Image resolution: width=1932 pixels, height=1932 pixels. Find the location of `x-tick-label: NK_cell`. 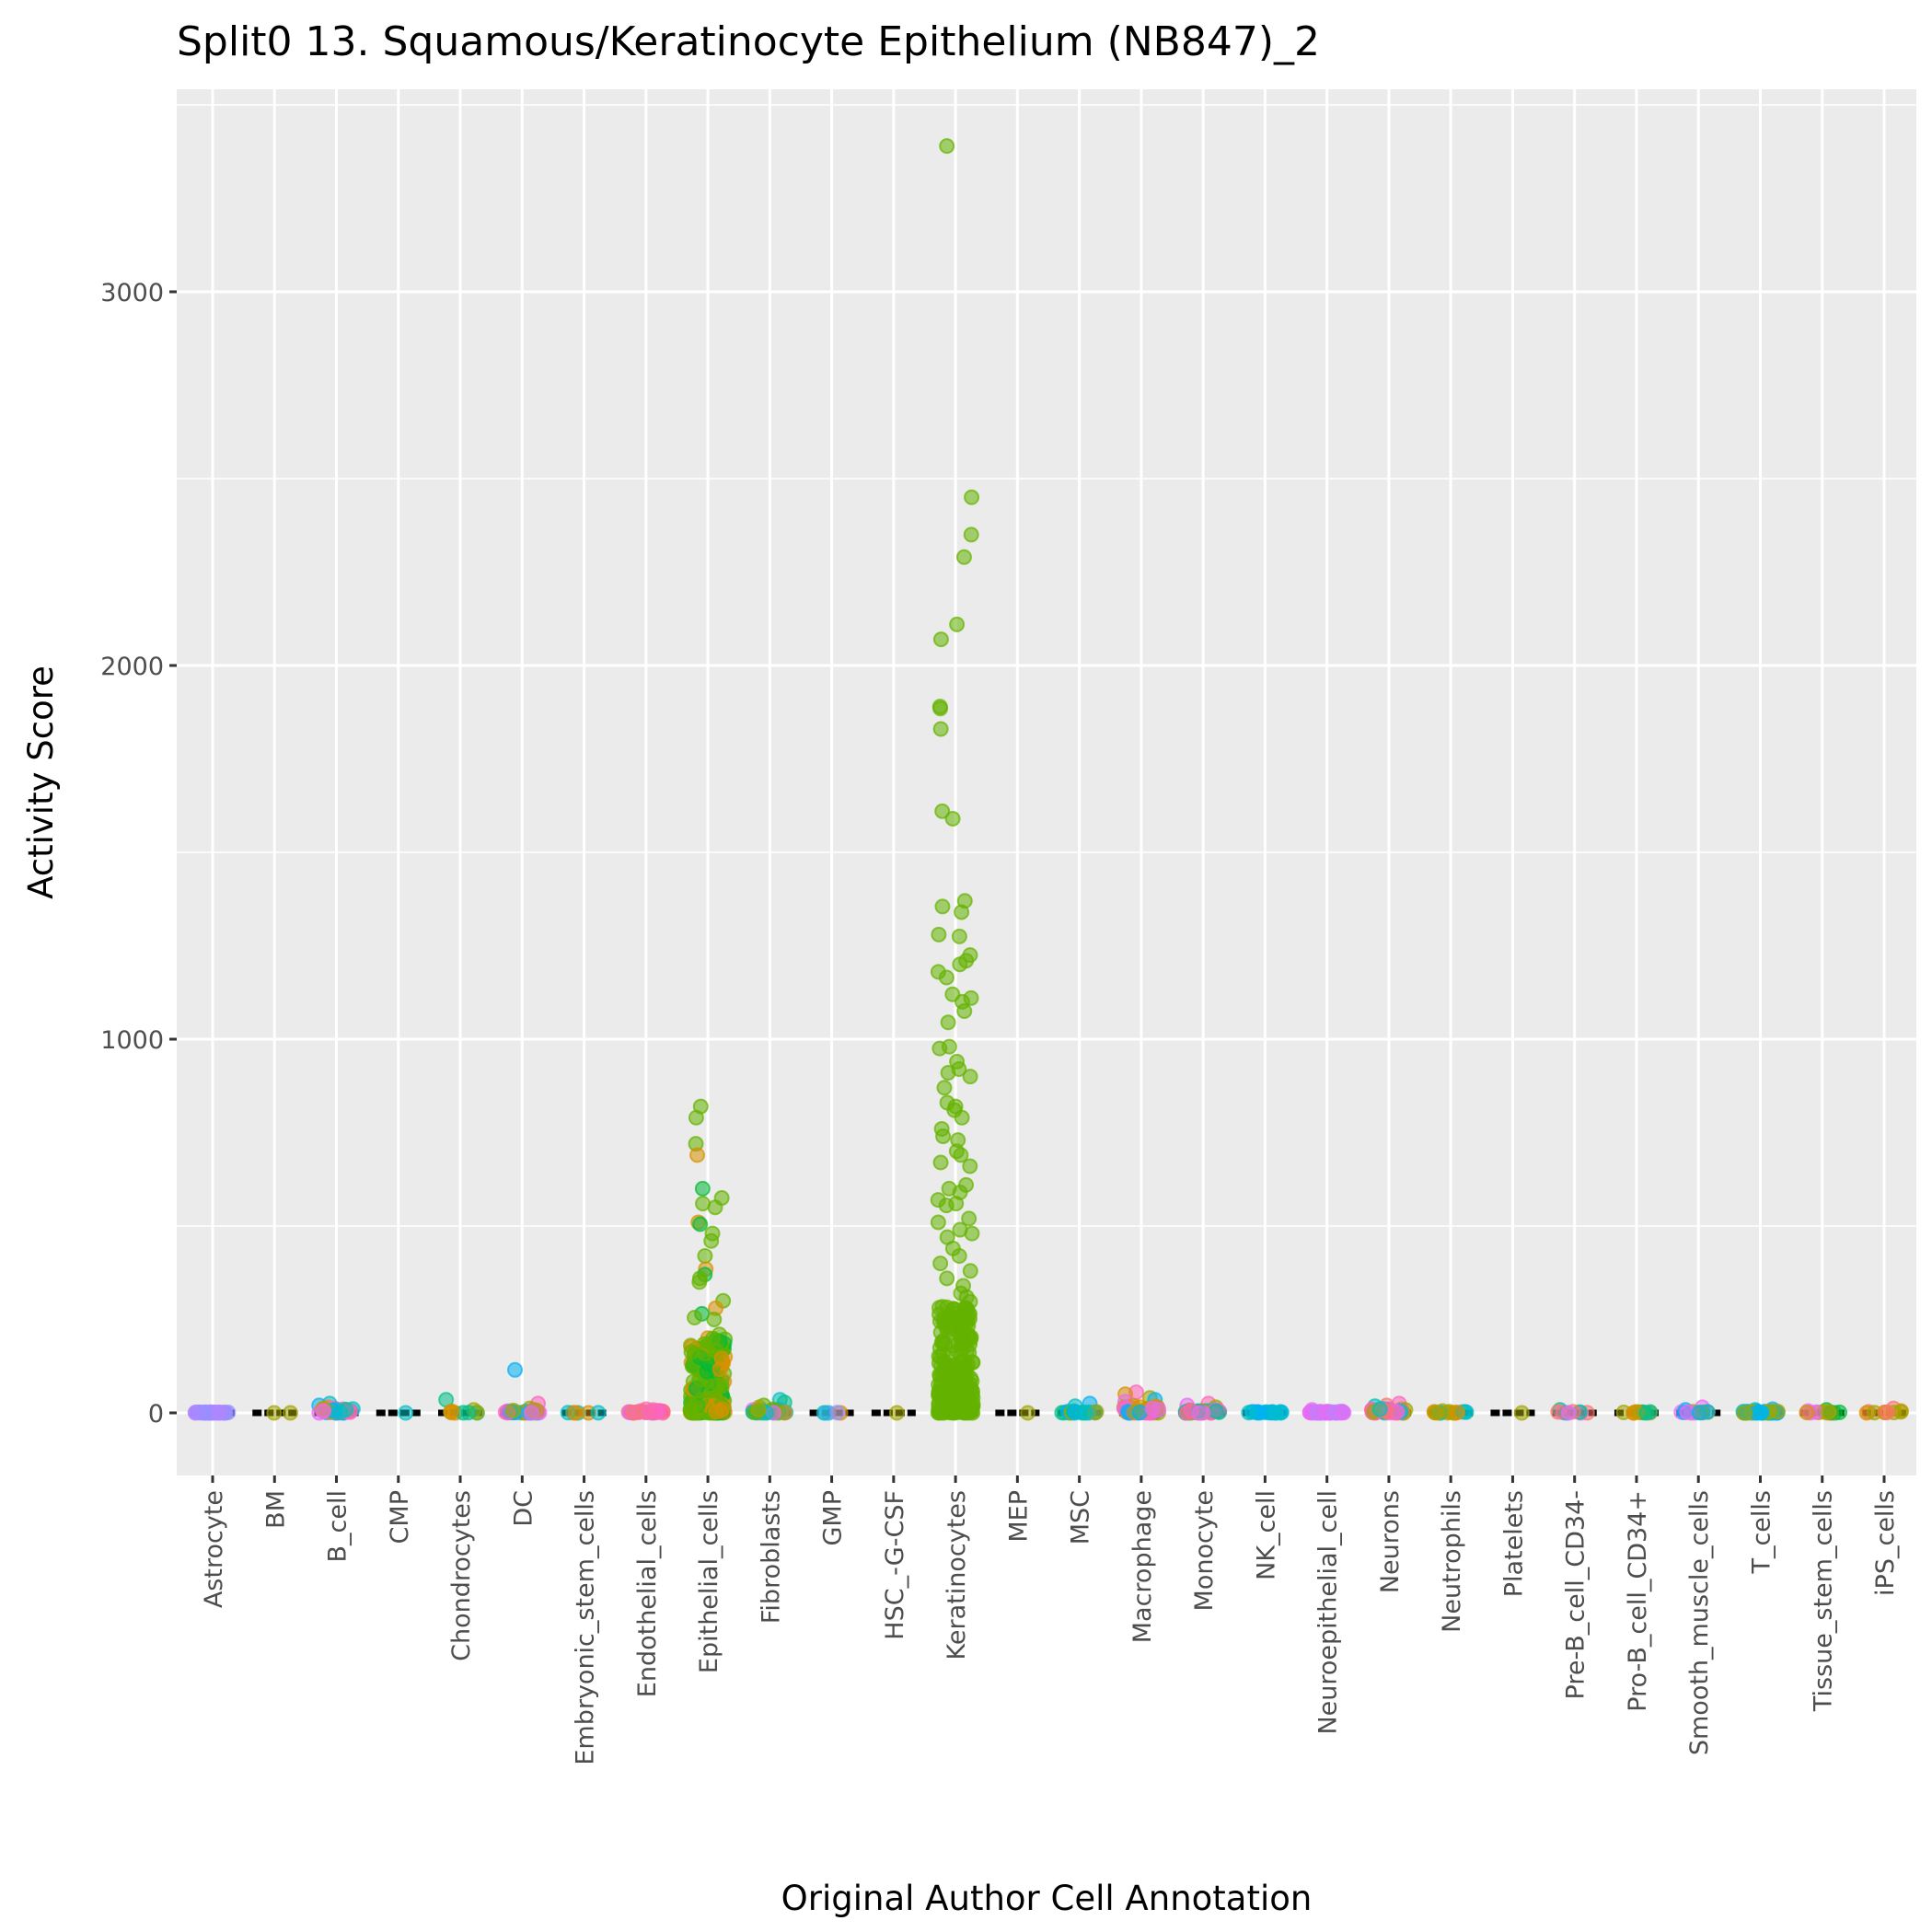

x-tick-label: NK_cell is located at coordinates (1266, 1535).